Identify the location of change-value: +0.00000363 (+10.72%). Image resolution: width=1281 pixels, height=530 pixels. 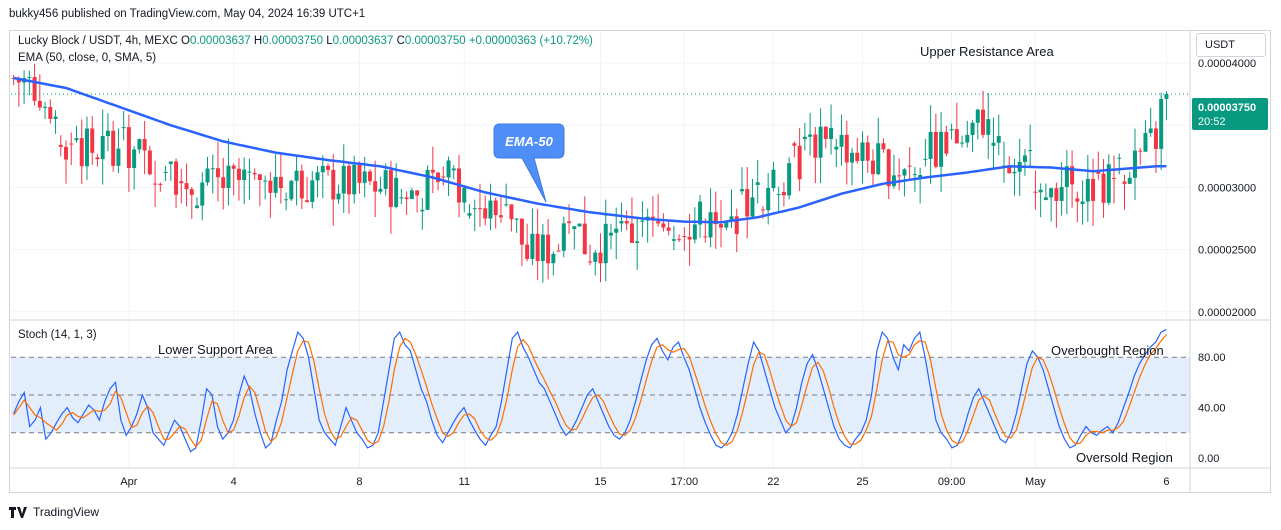
(530, 41).